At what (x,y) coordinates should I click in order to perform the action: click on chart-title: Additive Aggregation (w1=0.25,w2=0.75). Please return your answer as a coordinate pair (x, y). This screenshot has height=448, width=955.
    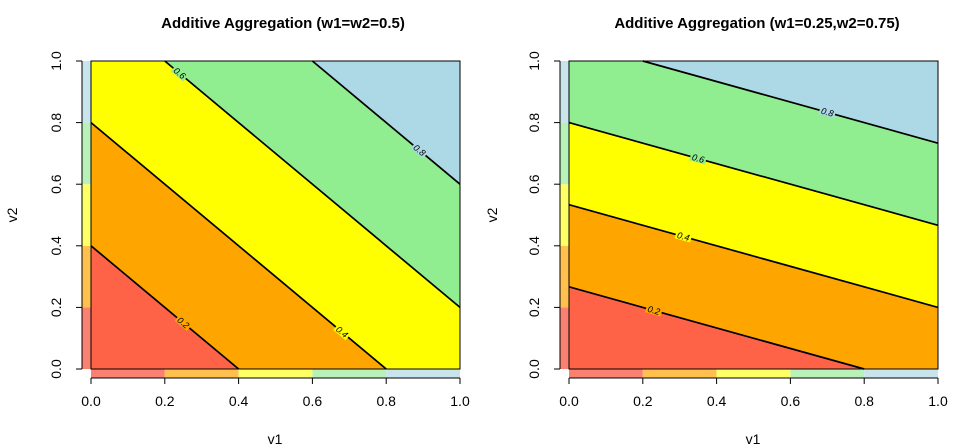
    Looking at the image, I should click on (756, 23).